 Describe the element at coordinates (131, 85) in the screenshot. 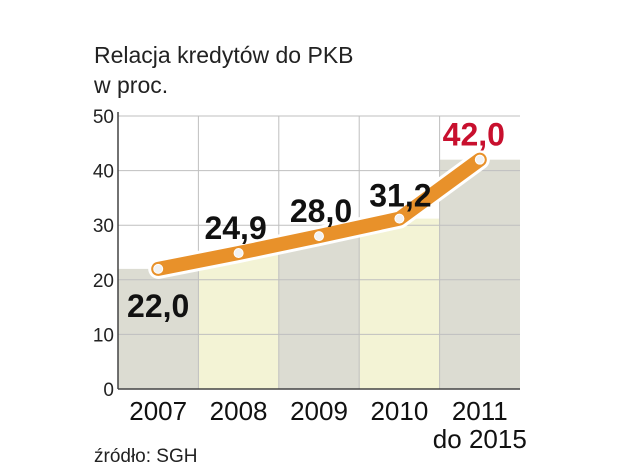

I see `chart-title-line2: w proc.` at that location.